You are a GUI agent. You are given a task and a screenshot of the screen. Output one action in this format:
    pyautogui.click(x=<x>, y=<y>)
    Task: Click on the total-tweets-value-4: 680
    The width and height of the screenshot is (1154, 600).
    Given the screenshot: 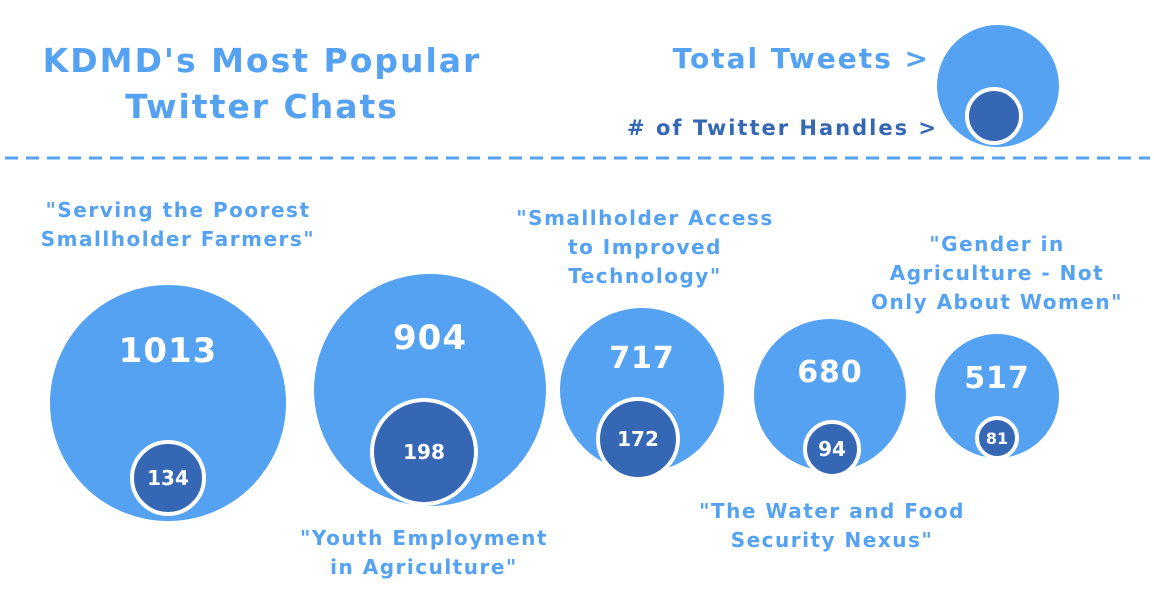 What is the action you would take?
    pyautogui.click(x=830, y=372)
    